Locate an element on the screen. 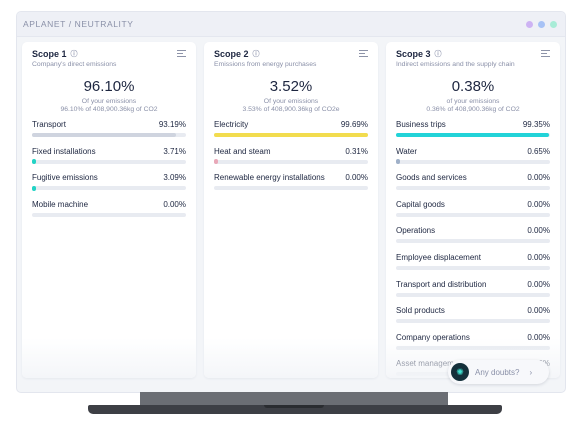  breakdown-item: Renewable energy installations 0.00% is located at coordinates (291, 182).